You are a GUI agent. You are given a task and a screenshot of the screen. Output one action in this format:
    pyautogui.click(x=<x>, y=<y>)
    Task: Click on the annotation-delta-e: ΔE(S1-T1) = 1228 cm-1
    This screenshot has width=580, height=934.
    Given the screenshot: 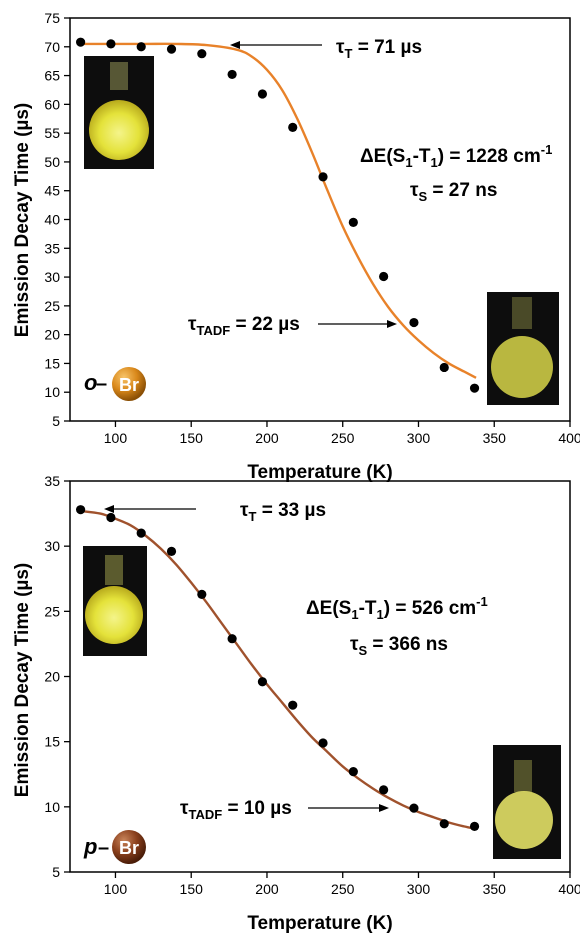 What is the action you would take?
    pyautogui.click(x=456, y=156)
    